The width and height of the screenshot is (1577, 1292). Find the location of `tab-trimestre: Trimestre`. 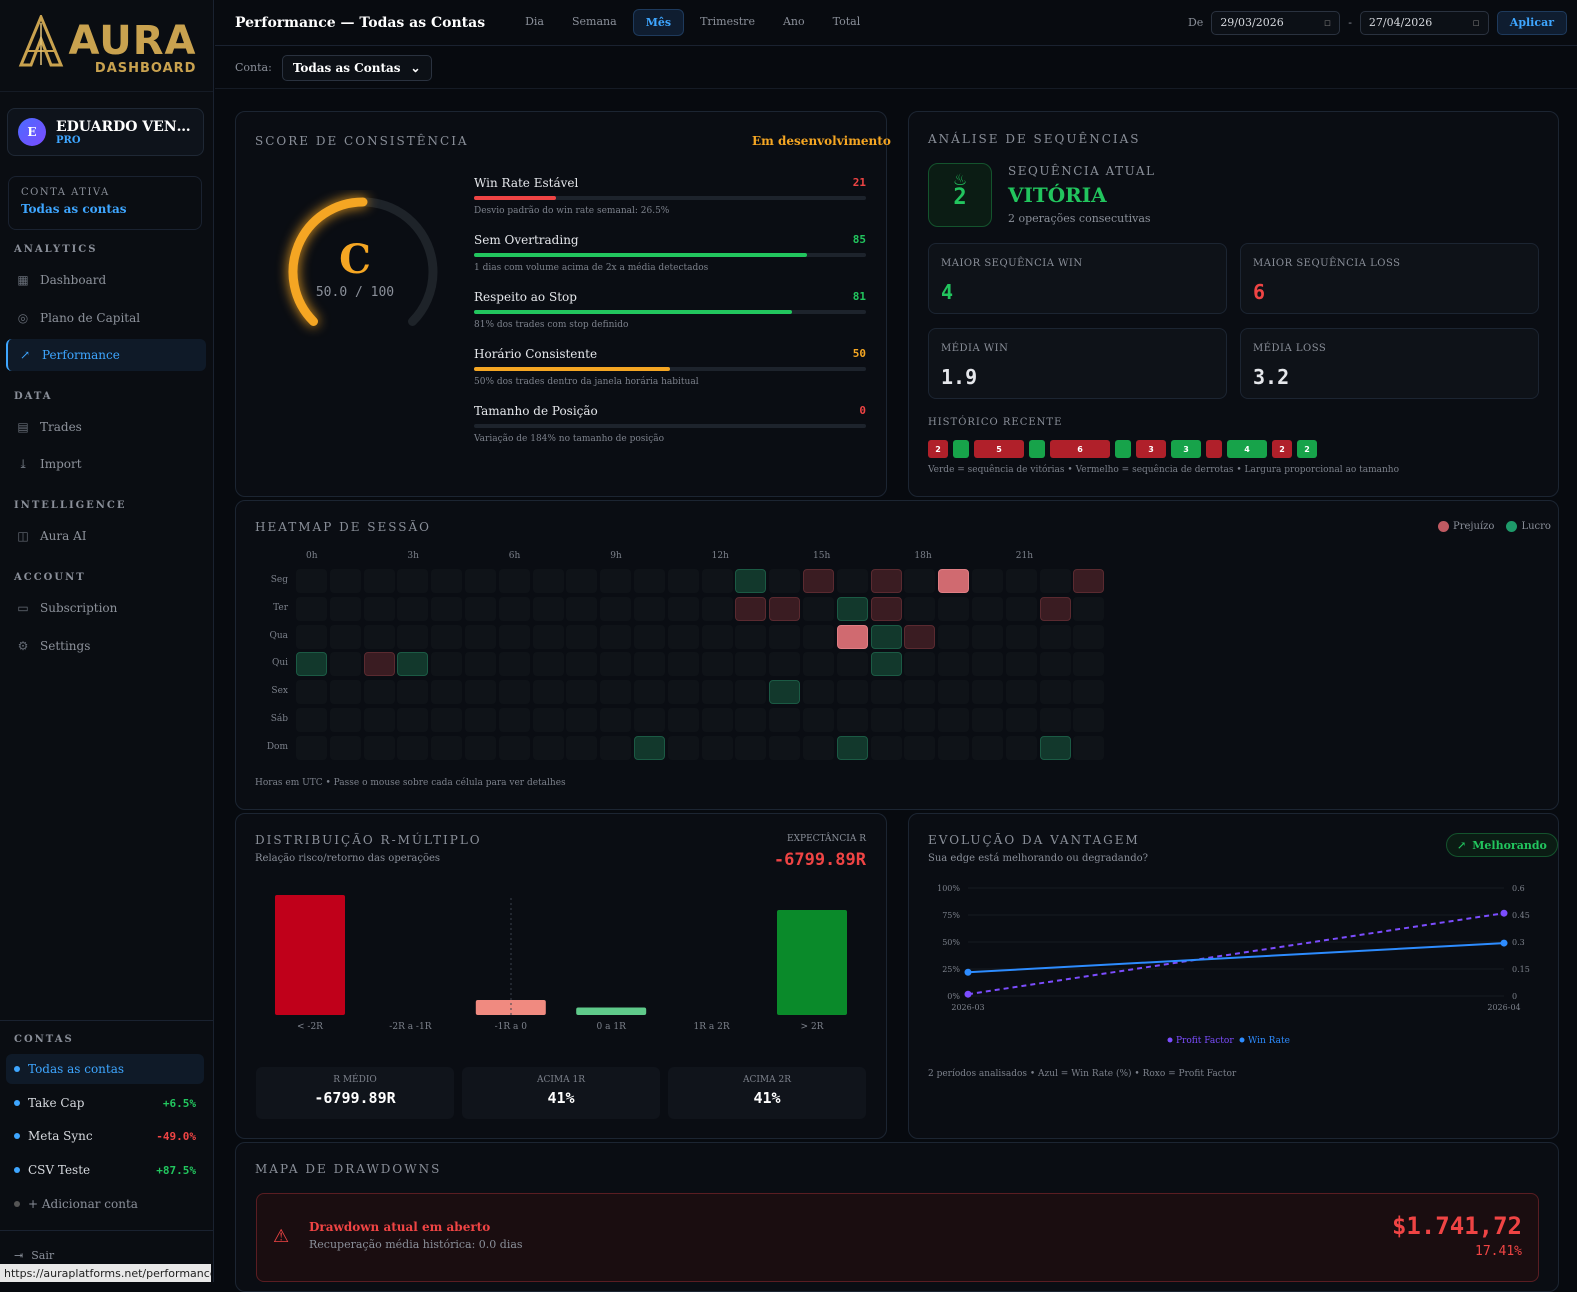

tab-trimestre: Trimestre is located at coordinates (727, 21).